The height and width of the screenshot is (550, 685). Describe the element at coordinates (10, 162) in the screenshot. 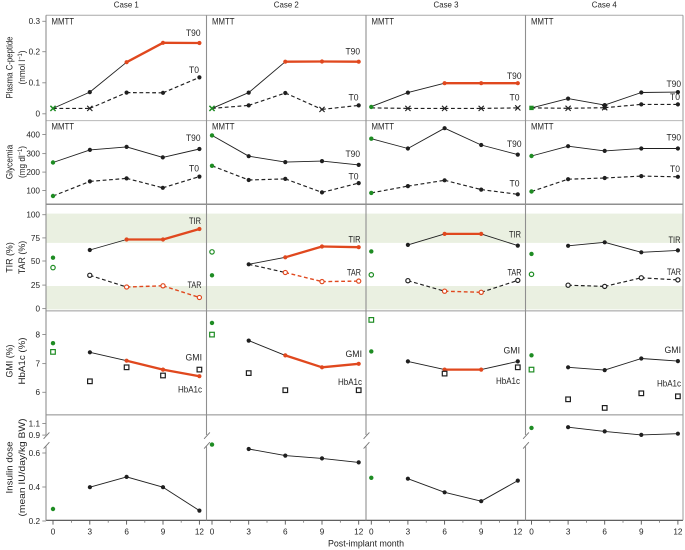

I see `svg-text: Glycemia` at that location.